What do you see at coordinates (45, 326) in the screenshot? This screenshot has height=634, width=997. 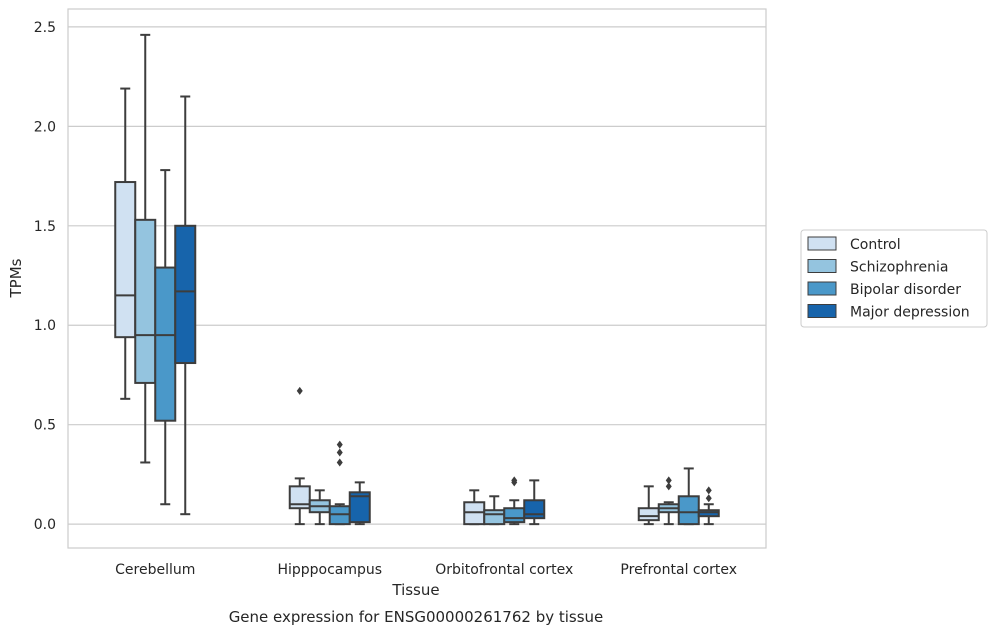 I see `y-tick-label: 1.0` at bounding box center [45, 326].